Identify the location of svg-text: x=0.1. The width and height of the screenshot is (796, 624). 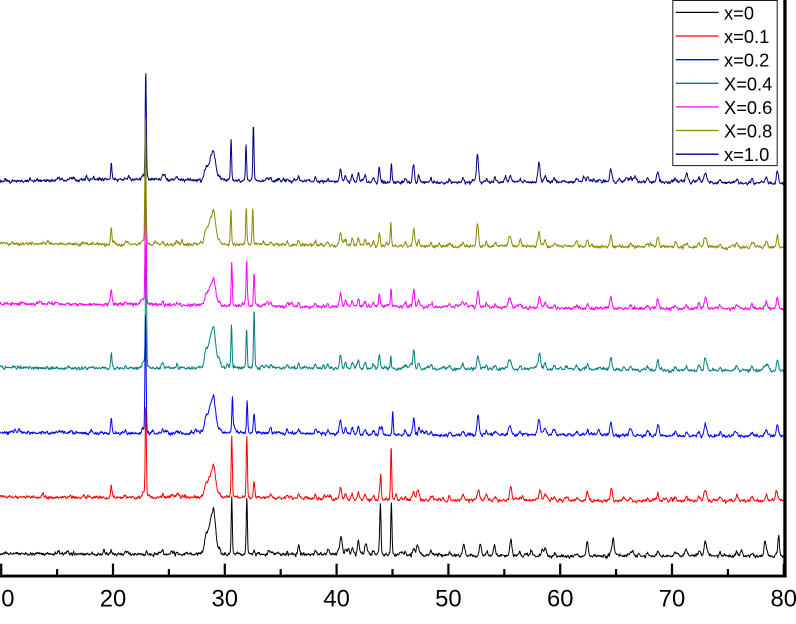
(746, 36).